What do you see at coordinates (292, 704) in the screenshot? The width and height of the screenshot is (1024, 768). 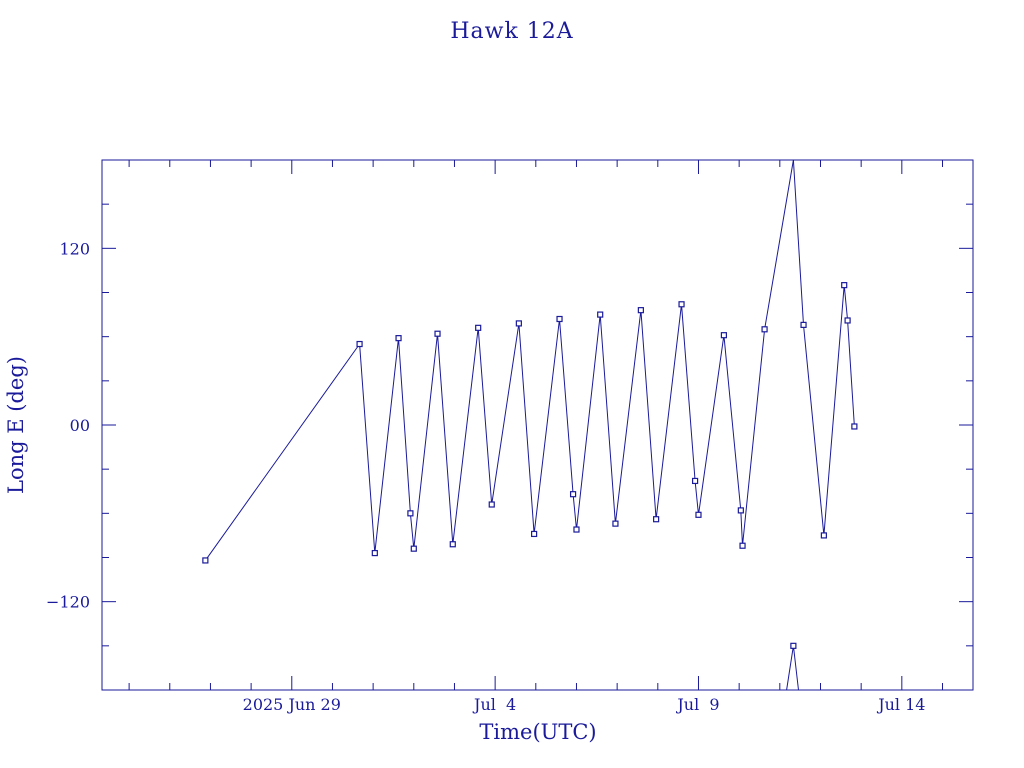 I see `x-tick-label: 2025 Jun 29` at bounding box center [292, 704].